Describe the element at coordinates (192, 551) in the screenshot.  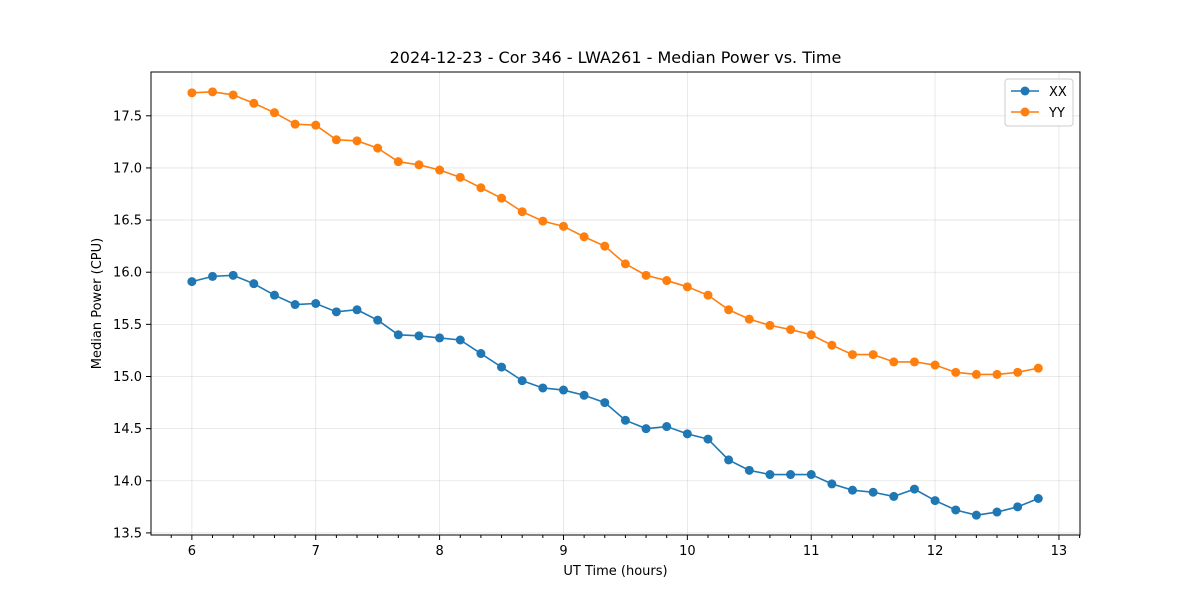
I see `x-tick-label: 6` at that location.